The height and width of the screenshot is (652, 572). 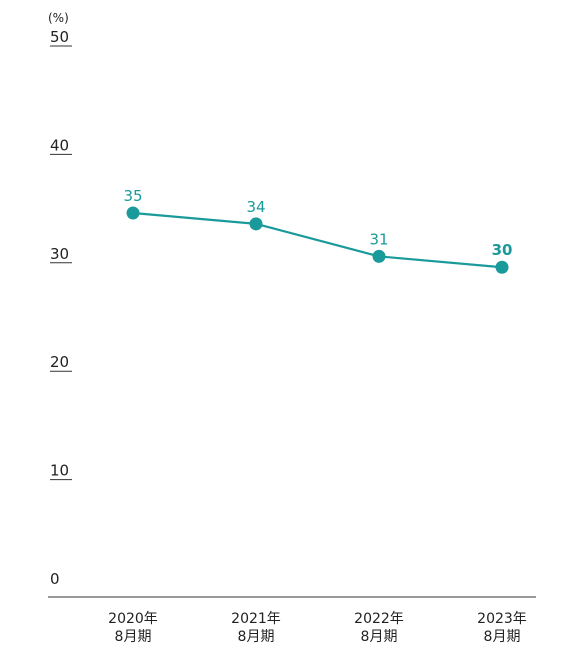 What do you see at coordinates (378, 239) in the screenshot?
I see `data-label: 31` at bounding box center [378, 239].